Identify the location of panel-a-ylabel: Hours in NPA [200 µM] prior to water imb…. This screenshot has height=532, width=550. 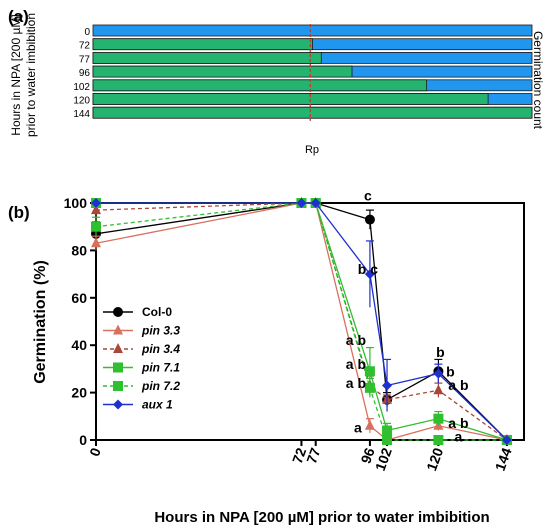
(23, 75).